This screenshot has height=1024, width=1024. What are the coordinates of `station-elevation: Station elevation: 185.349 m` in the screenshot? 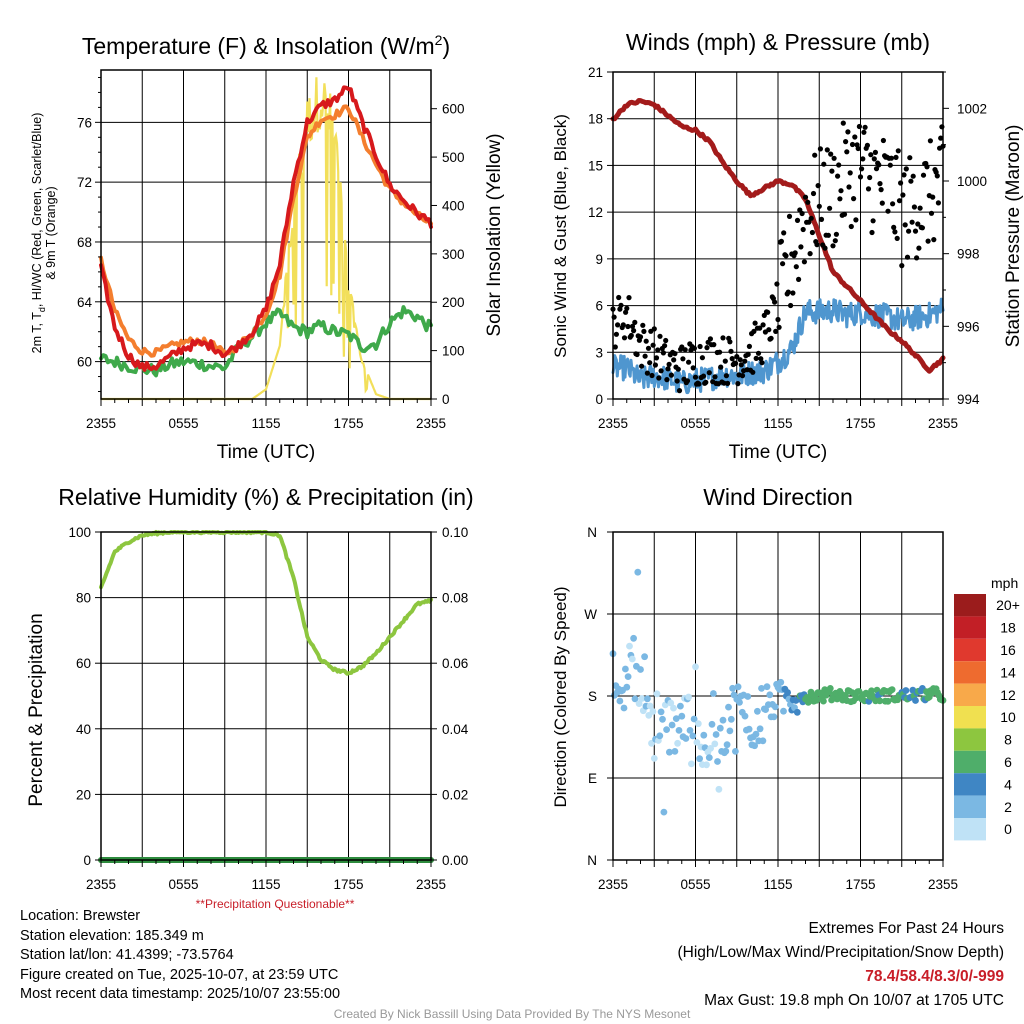 It's located at (112, 935).